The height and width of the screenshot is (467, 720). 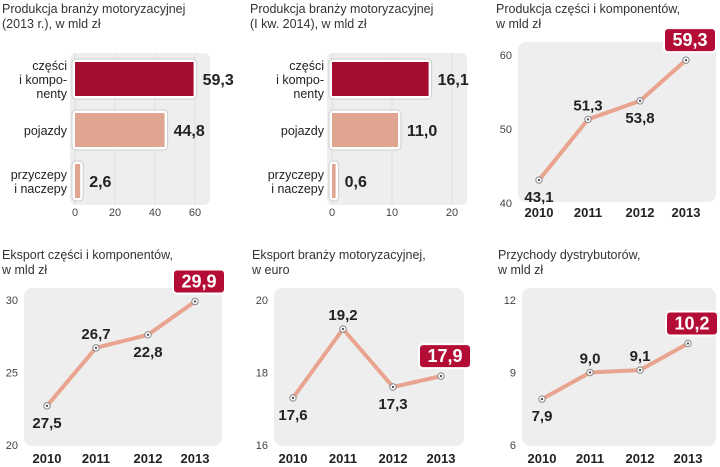 What do you see at coordinates (339, 263) in the screenshot?
I see `chart-title-export-industry: Eksport branży motoryzacyjnej, w euro` at bounding box center [339, 263].